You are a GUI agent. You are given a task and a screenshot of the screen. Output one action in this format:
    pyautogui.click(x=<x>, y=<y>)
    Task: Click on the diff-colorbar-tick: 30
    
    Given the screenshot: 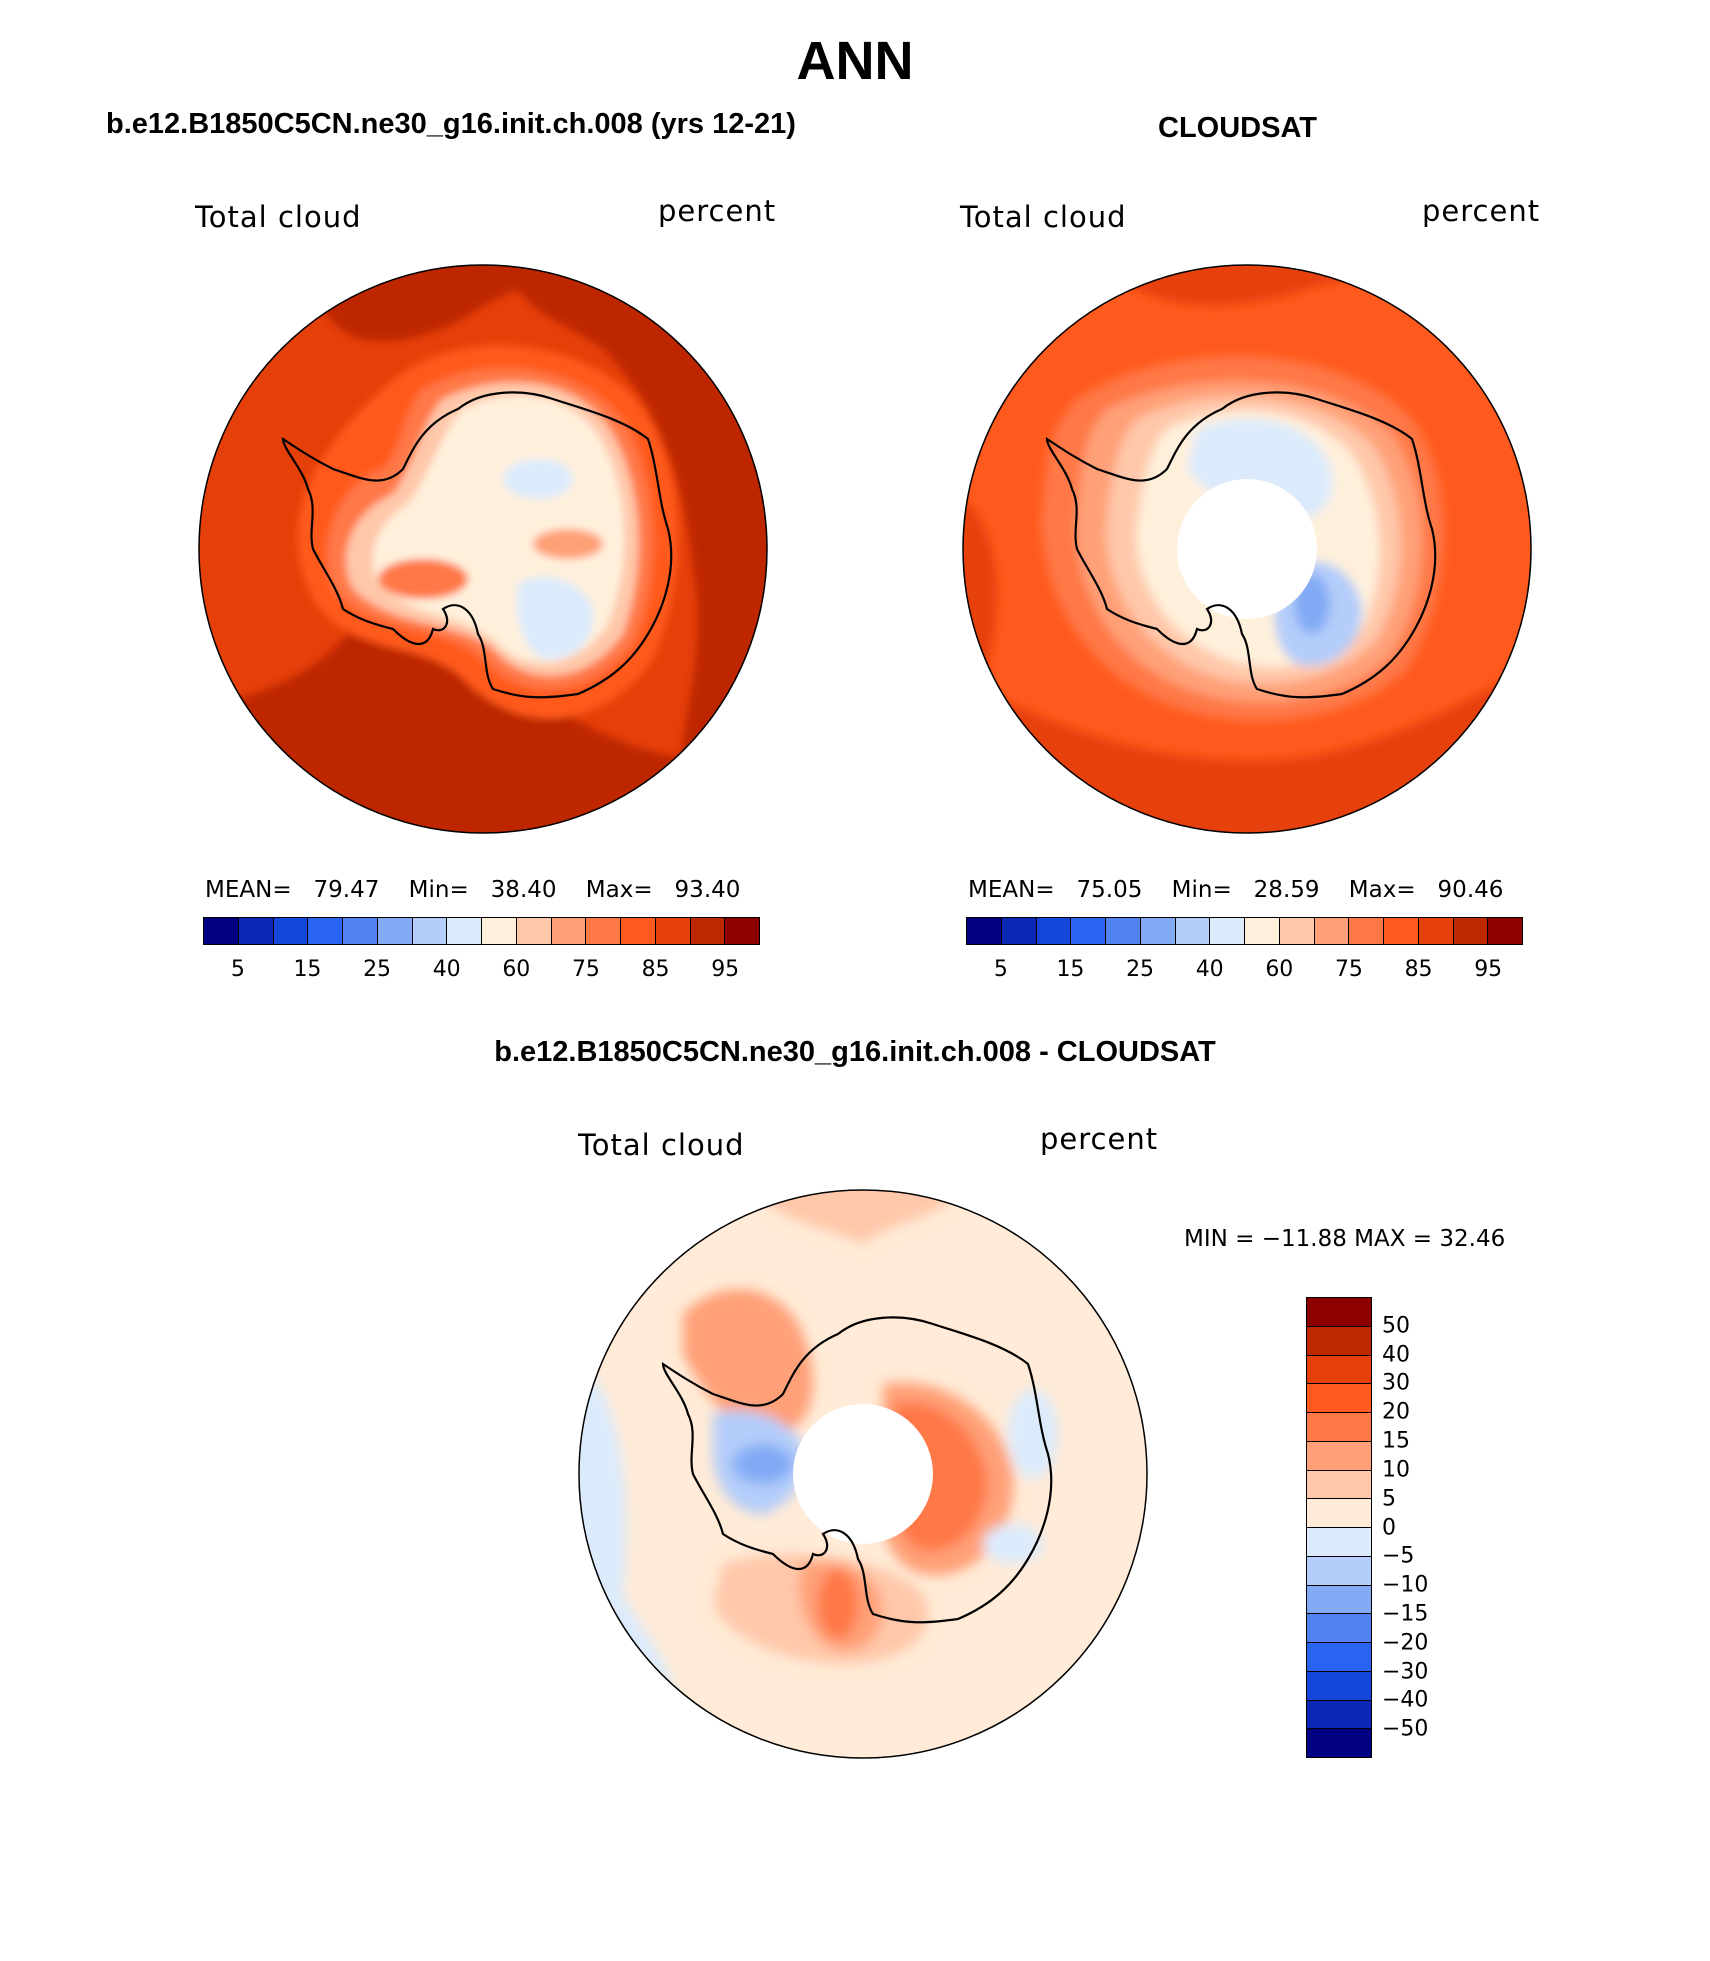 What is the action you would take?
    pyautogui.click(x=1396, y=1383)
    